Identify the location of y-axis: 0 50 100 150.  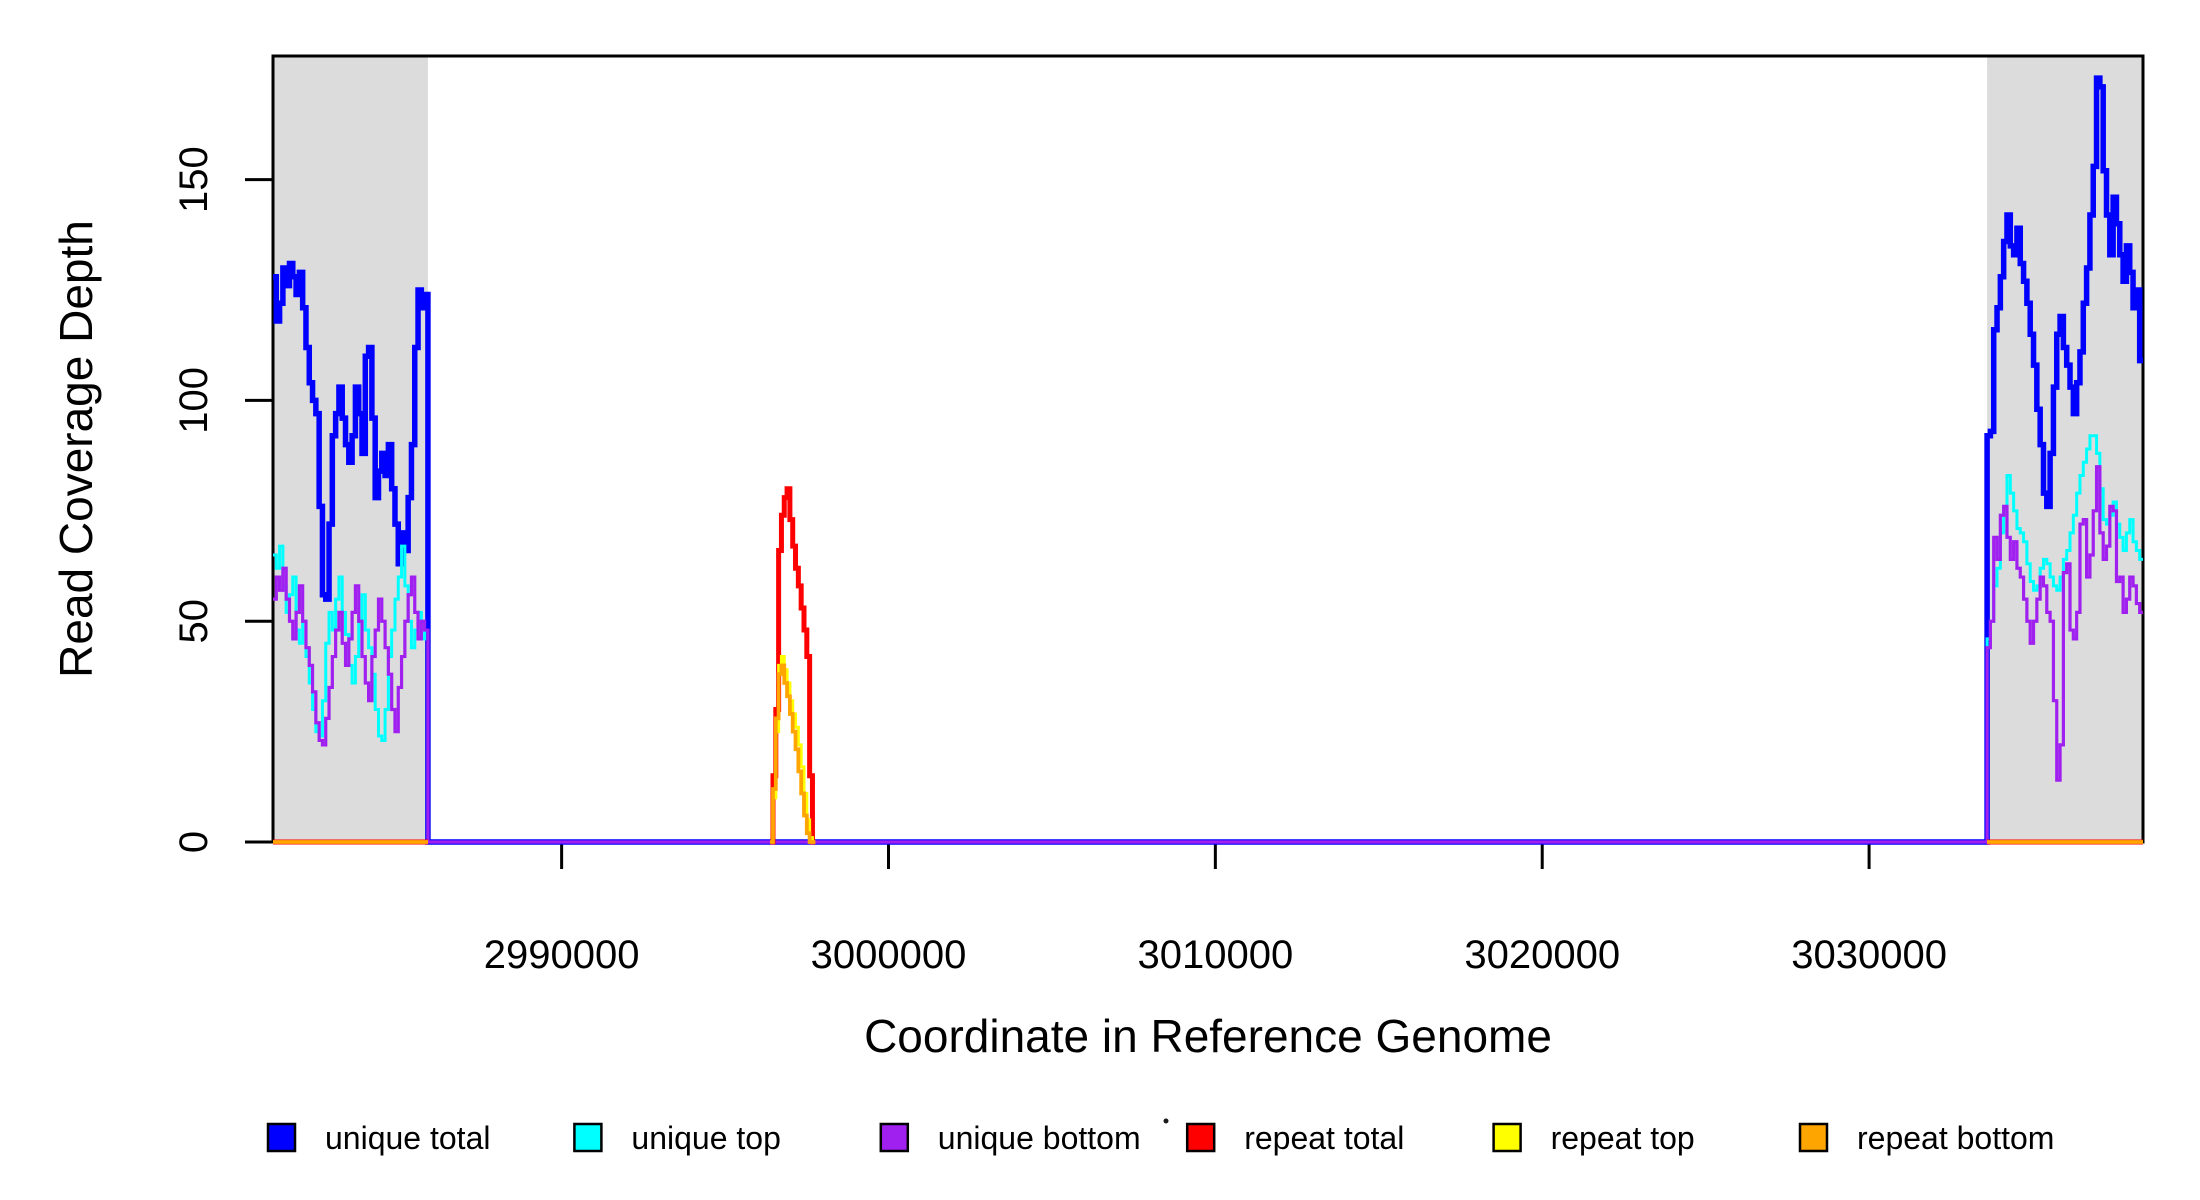
(222, 499).